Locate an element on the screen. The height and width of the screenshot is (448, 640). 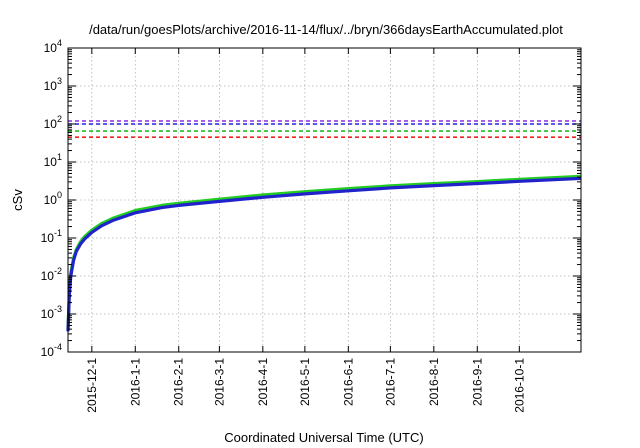
y-tick-label: 10³ is located at coordinates (53, 84).